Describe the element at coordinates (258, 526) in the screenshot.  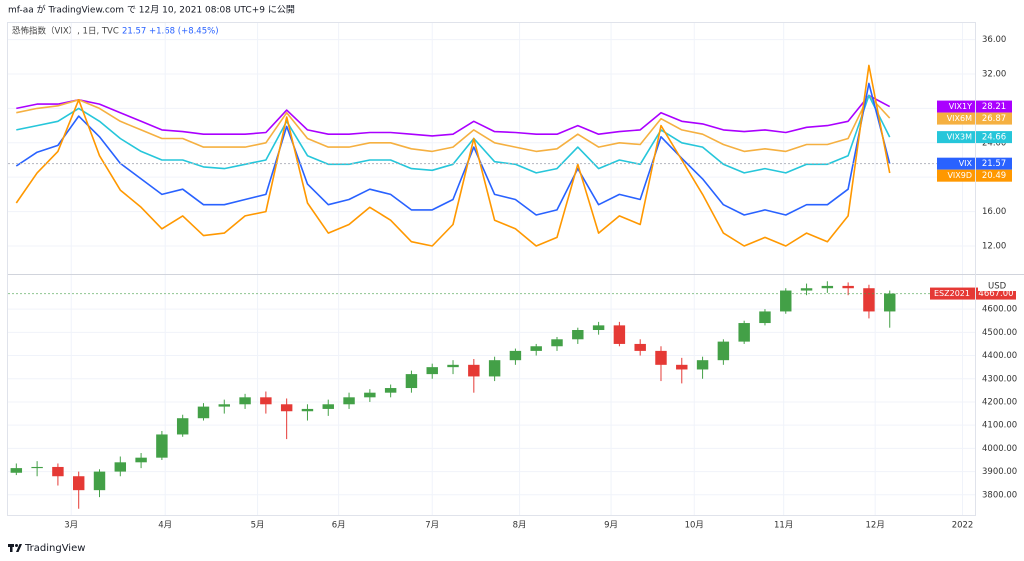
I see `x-tick-label: 5月` at that location.